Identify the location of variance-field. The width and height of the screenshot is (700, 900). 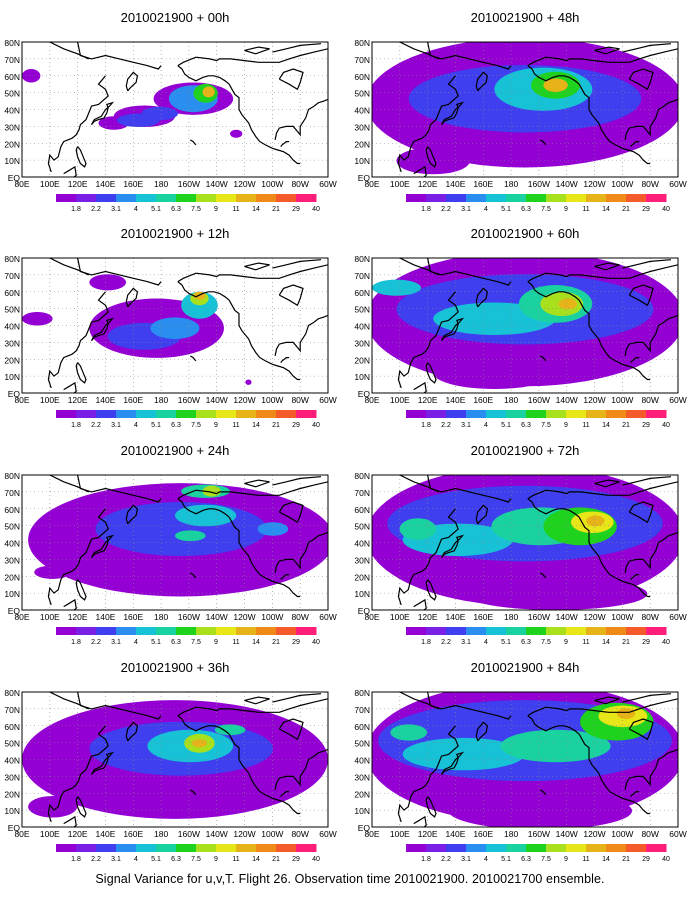
(525, 759).